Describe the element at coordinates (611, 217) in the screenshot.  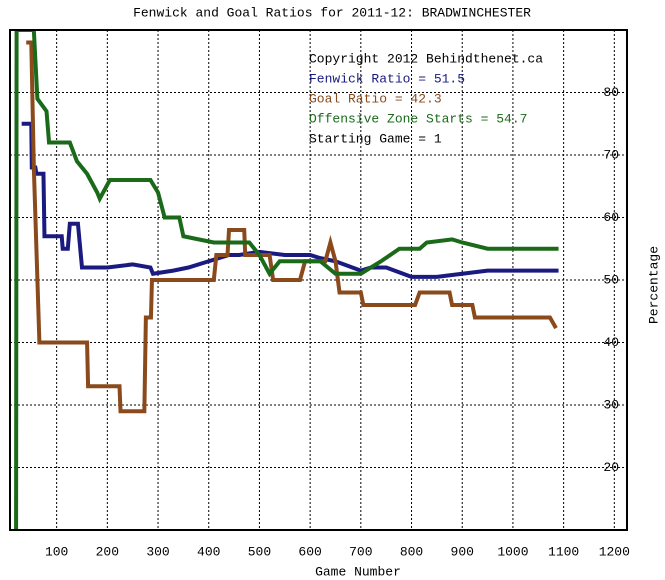
I see `y-tick-label: 60` at that location.